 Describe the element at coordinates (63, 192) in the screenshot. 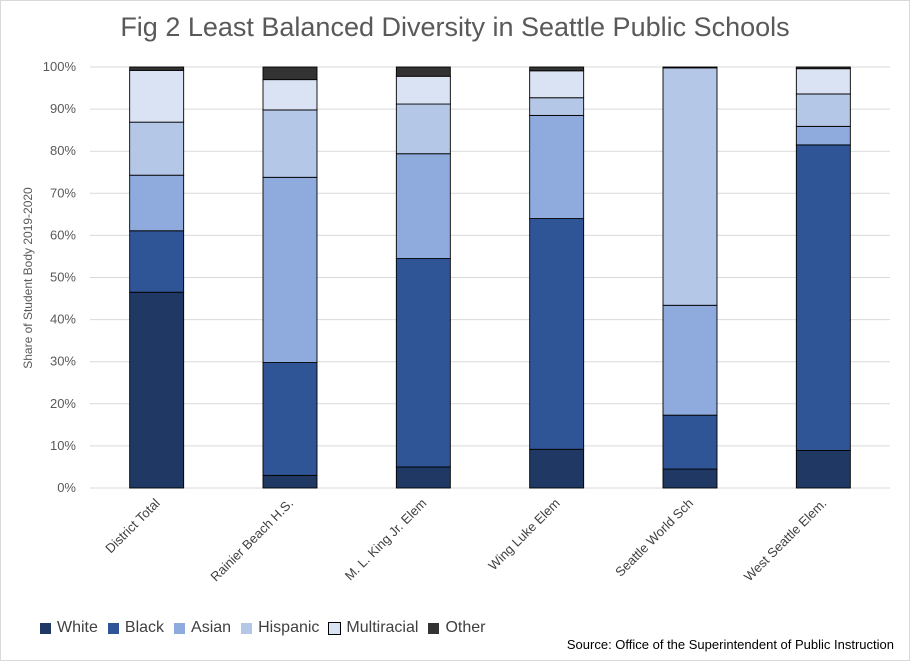

I see `y-tick-label: 70%` at that location.